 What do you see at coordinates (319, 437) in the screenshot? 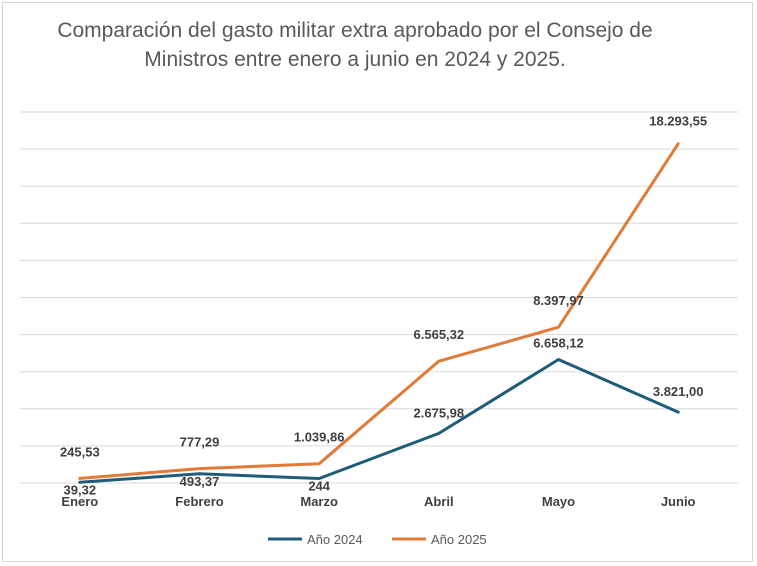
I see `data-label: 1.039,86` at bounding box center [319, 437].